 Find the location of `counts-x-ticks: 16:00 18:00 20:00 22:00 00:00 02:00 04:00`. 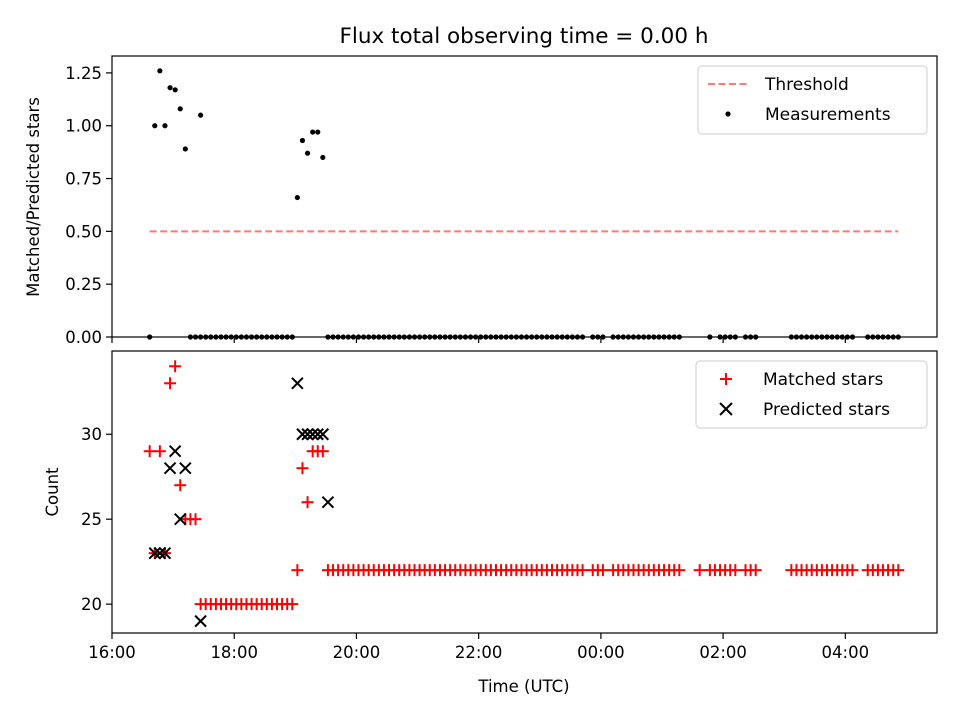

counts-x-ticks: 16:00 18:00 20:00 22:00 00:00 02:00 04:00 is located at coordinates (478, 647).